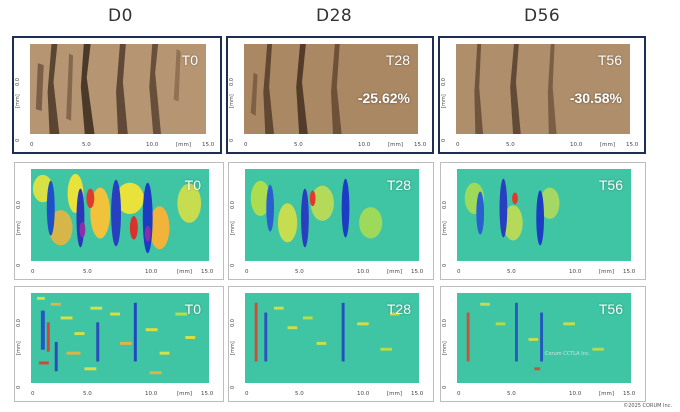 This screenshot has height=412, width=680. I want to click on copyright-text: ©2025 CORUM Inc., so click(647, 406).